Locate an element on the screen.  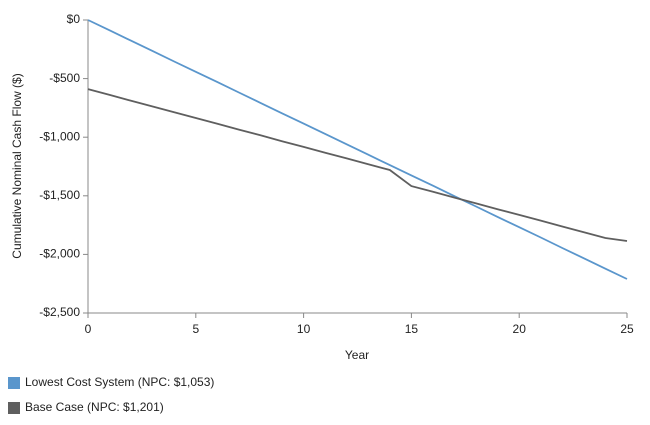
y-axis-label: Cumulative Nominal Cash Flow ($) is located at coordinates (17, 165).